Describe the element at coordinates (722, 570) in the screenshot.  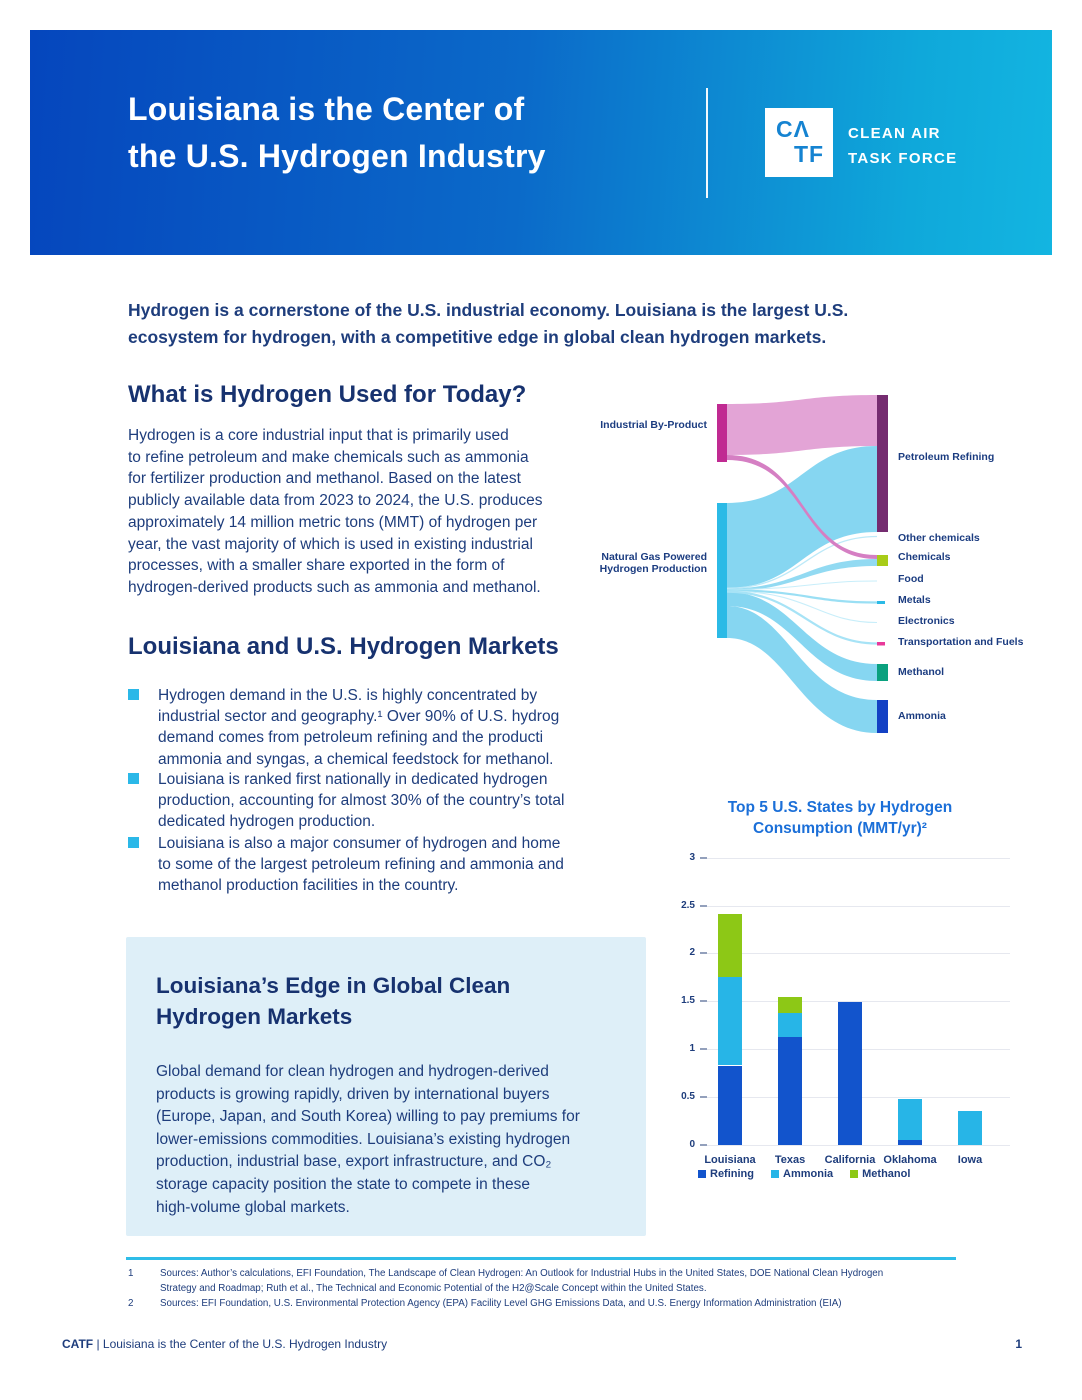
I see `node-natural-gas-production` at that location.